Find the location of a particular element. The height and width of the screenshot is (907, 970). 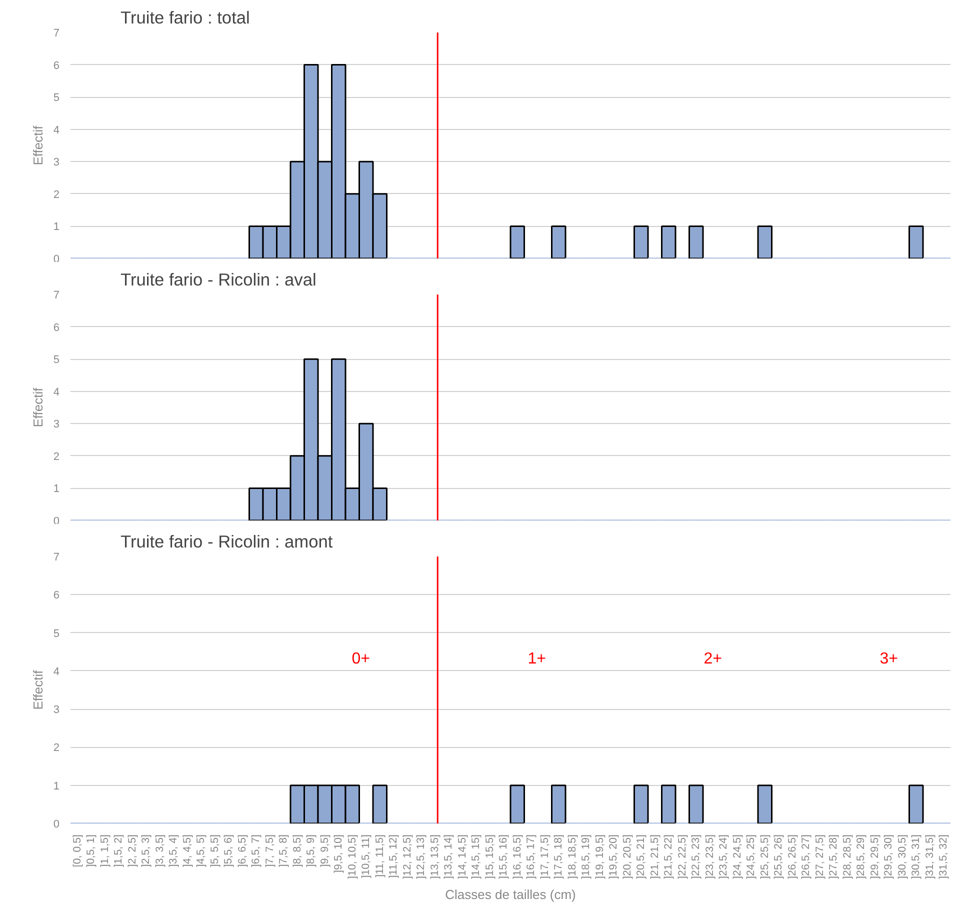

x-tick-label: ]30,5, 31] is located at coordinates (916, 856).